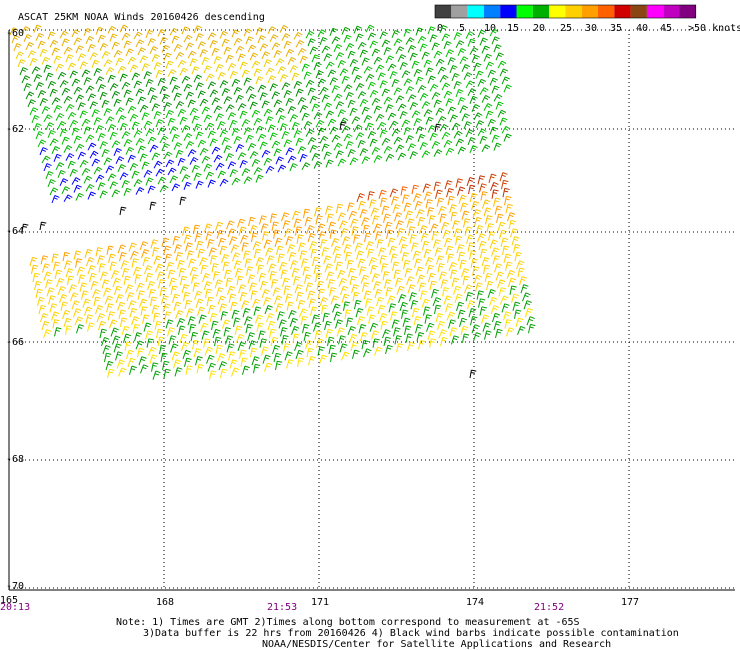  What do you see at coordinates (606, 11) in the screenshot?
I see `legend-swatch` at bounding box center [606, 11].